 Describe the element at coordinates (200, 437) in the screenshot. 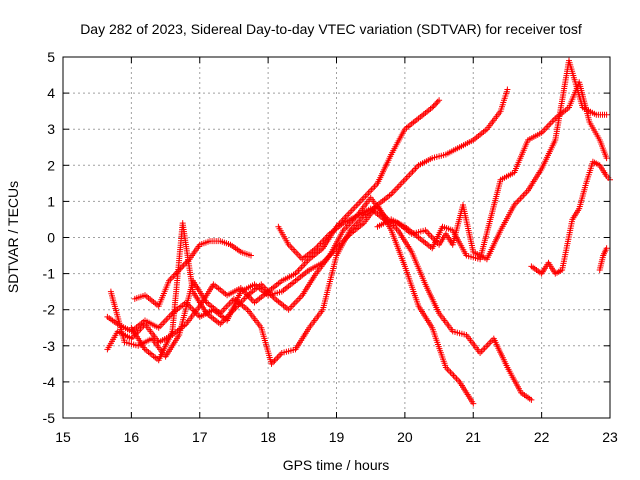

I see `x-tick-label: 17` at that location.